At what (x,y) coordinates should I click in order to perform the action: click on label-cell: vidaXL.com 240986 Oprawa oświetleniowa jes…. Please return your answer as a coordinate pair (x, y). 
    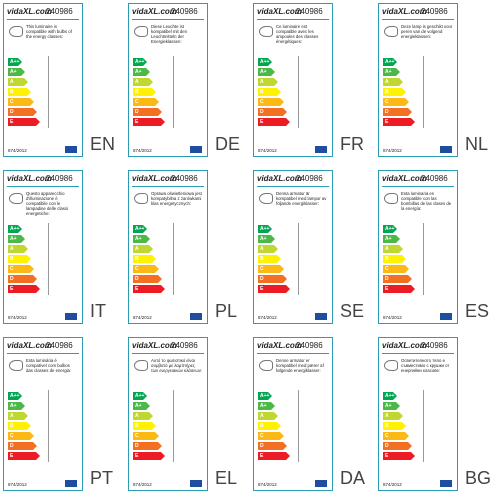
    Looking at the image, I should click on (187, 250).